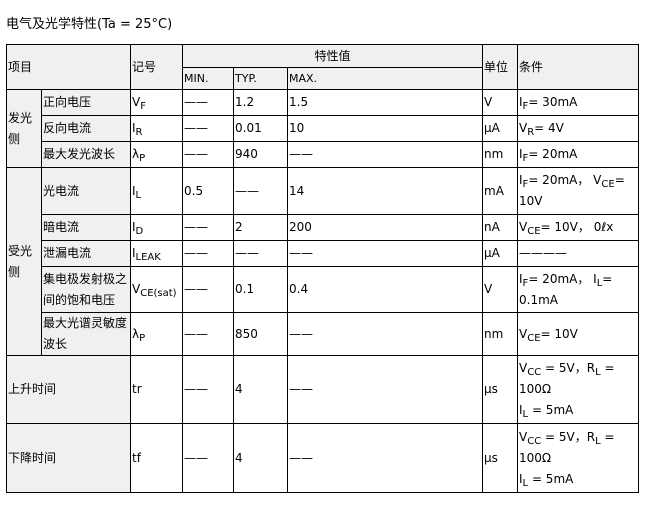 This screenshot has width=649, height=505. I want to click on item-name: 泄漏电流, so click(86, 253).